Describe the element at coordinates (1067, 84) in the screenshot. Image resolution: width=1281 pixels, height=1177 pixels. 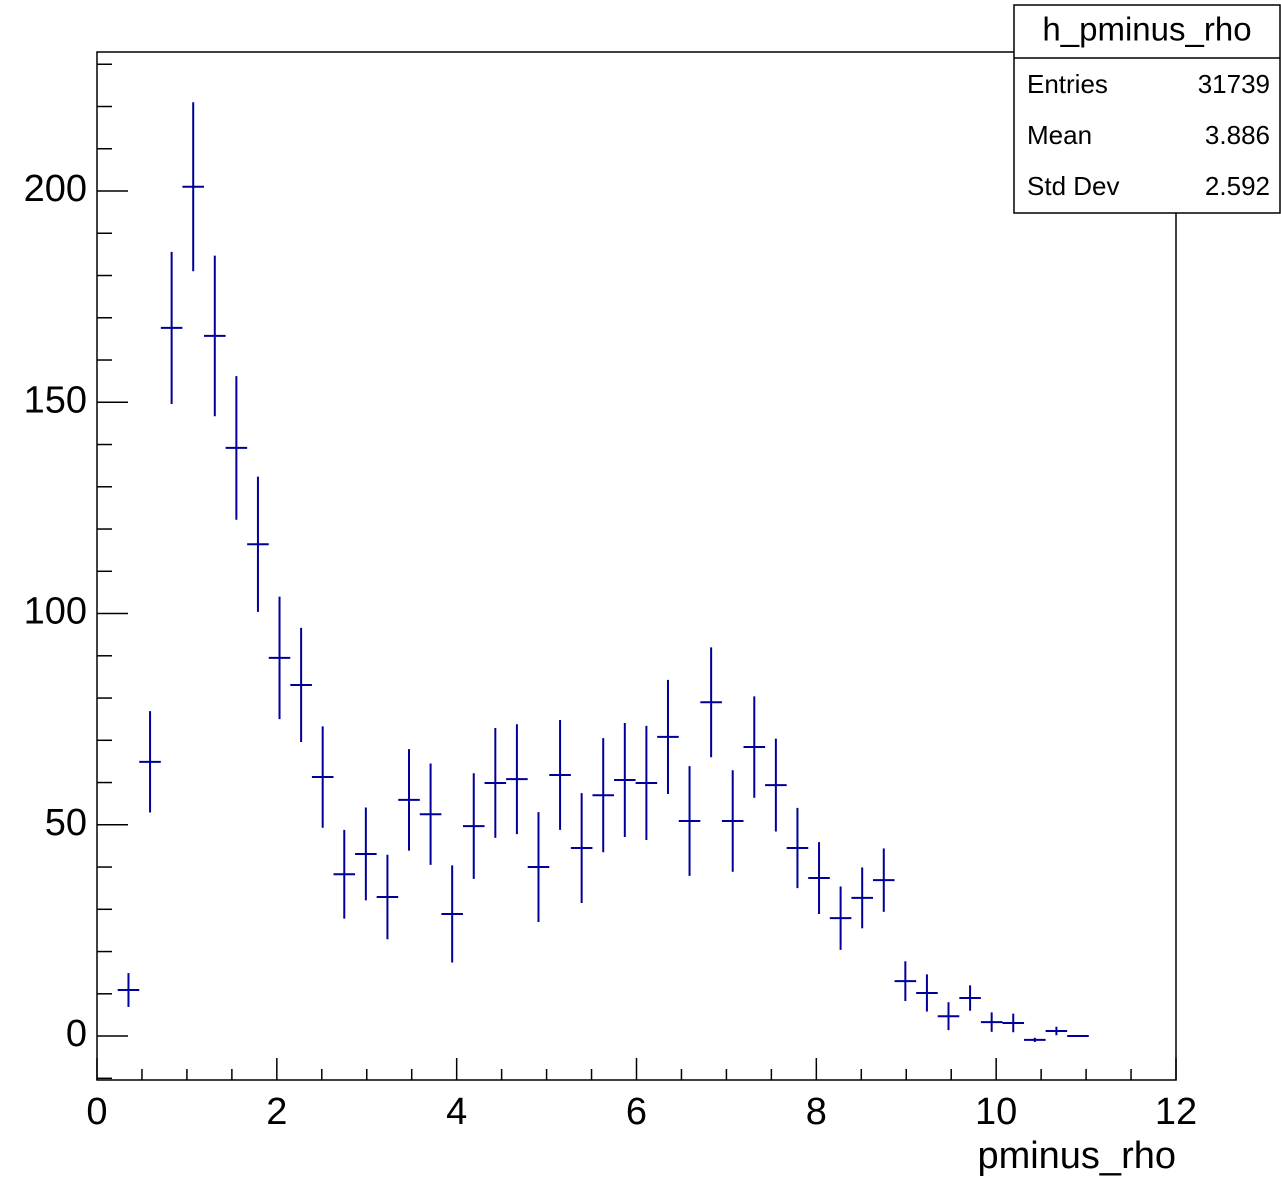
I see `stats-label: Entries` at that location.